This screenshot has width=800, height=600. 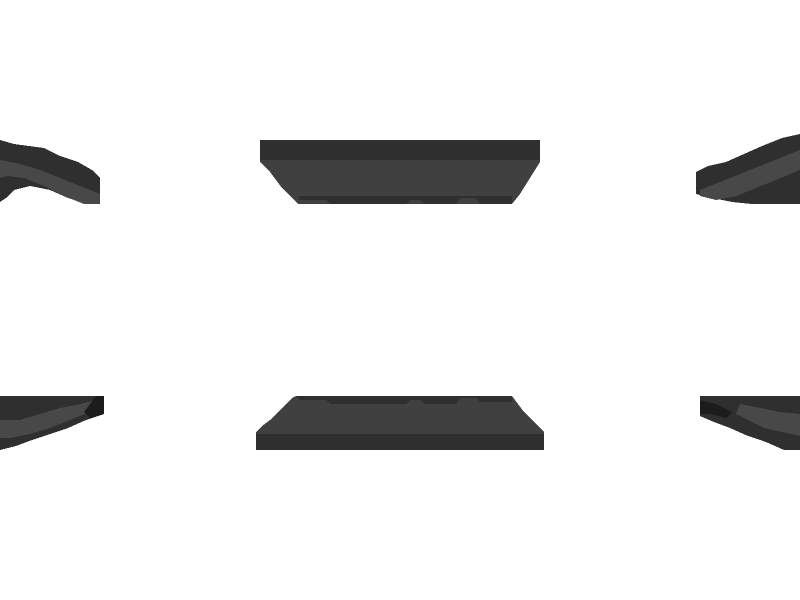 What do you see at coordinates (400, 423) in the screenshot?
I see `tile-bottom-center` at bounding box center [400, 423].